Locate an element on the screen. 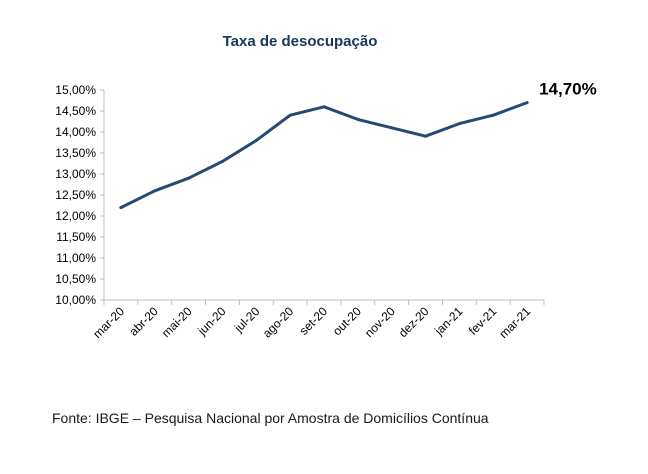 This screenshot has width=648, height=474. x-tick-label: dez-20 is located at coordinates (414, 322).